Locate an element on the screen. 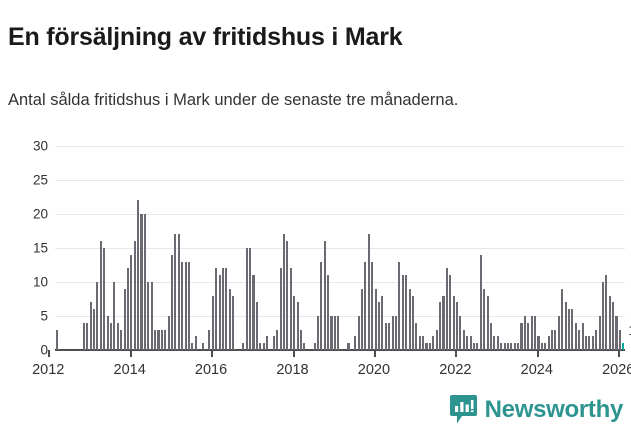 This screenshot has width=631, height=439. y-axis-label: 25 is located at coordinates (40, 180).